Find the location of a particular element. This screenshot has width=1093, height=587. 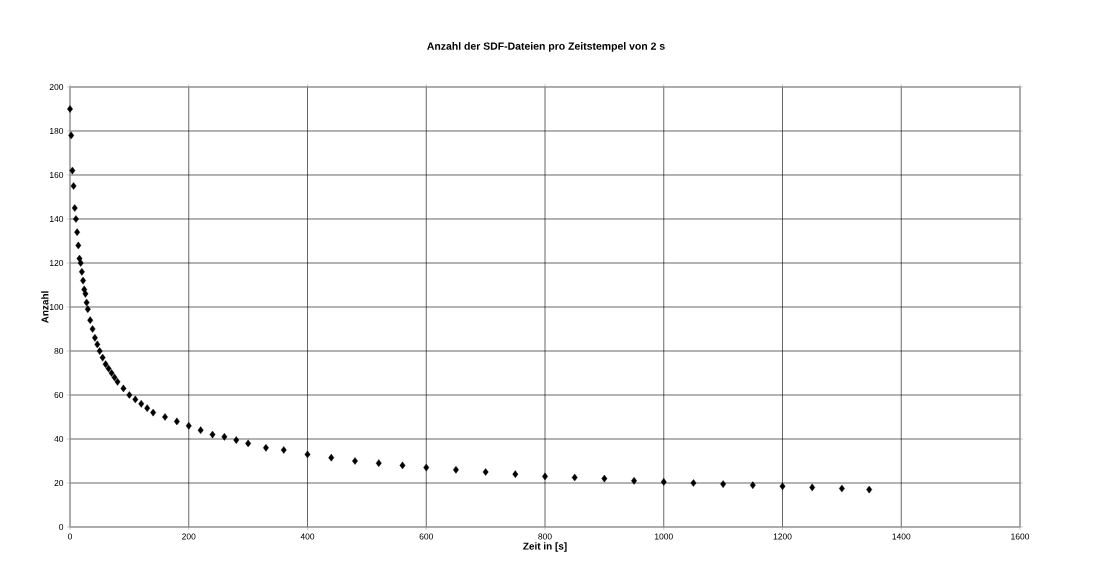

x-tick-label: 0 is located at coordinates (70, 536).